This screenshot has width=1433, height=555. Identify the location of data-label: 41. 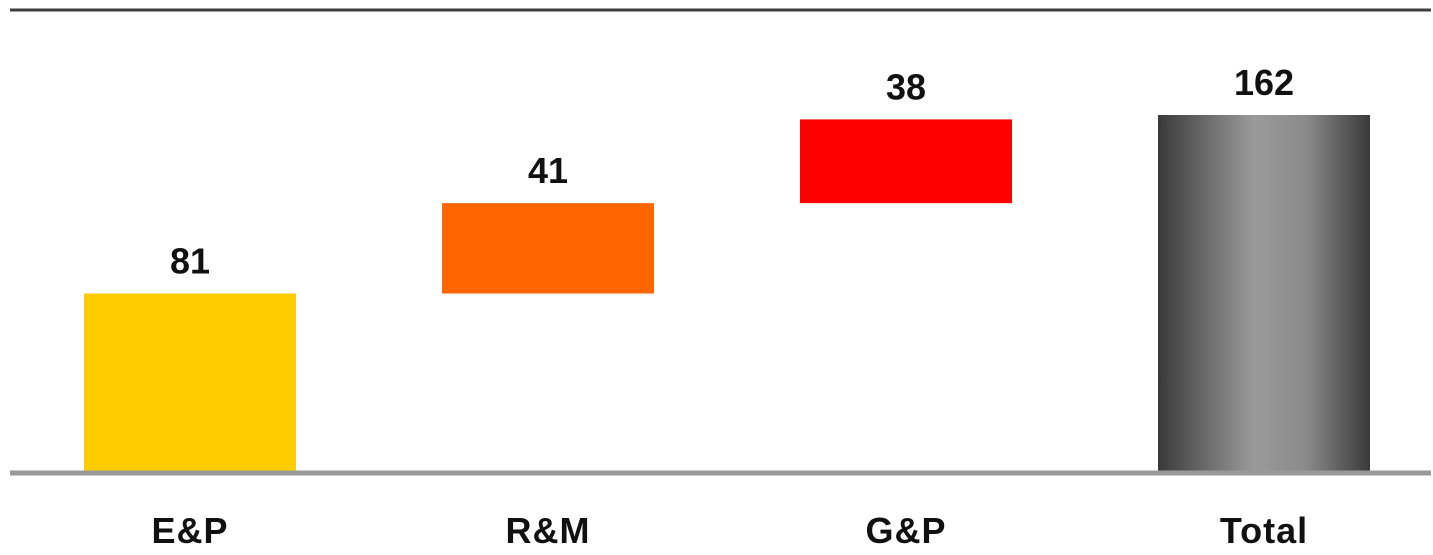
(548, 170).